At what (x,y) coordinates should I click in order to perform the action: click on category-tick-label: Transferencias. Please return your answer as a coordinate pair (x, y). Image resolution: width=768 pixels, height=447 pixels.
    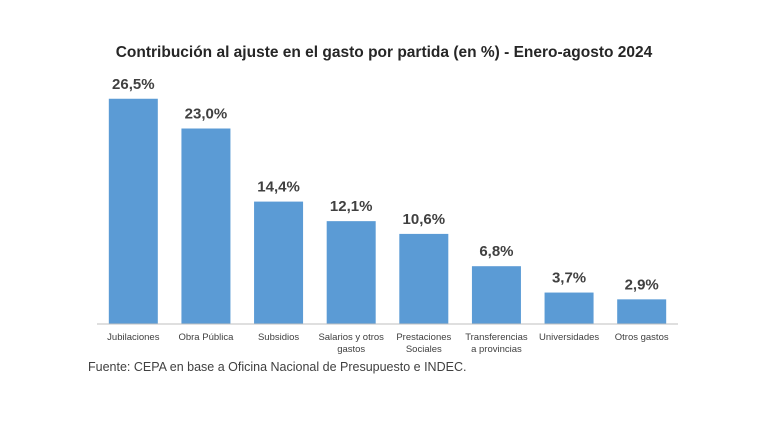
    Looking at the image, I should click on (496, 337).